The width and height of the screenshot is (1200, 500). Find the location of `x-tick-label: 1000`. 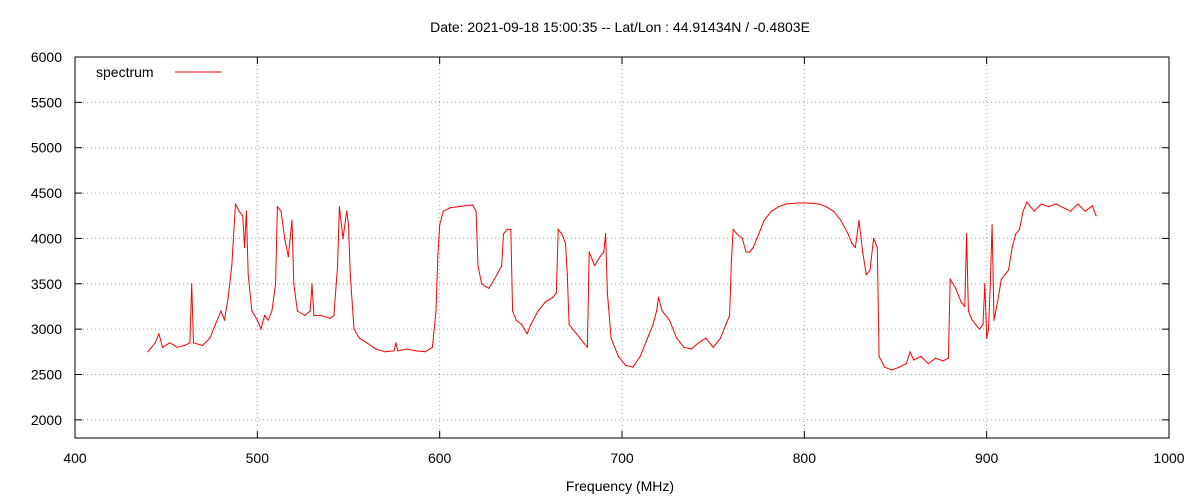

x-tick-label: 1000 is located at coordinates (1168, 458).